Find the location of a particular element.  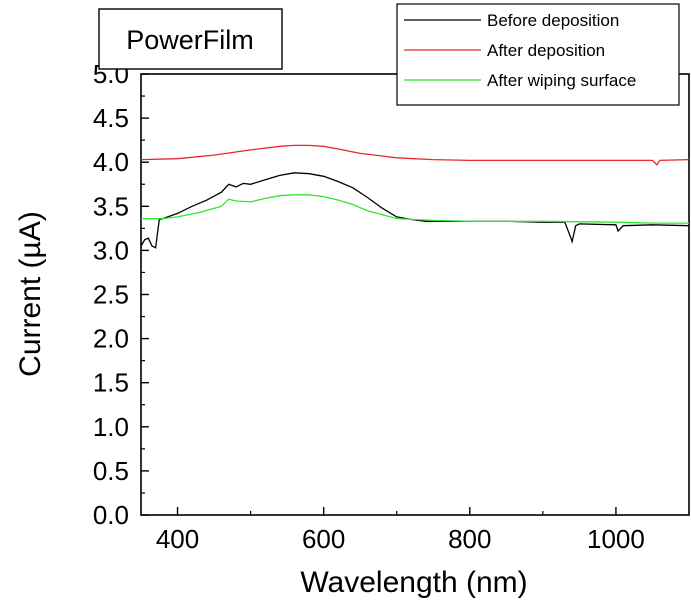

legend-frame is located at coordinates (538, 54).